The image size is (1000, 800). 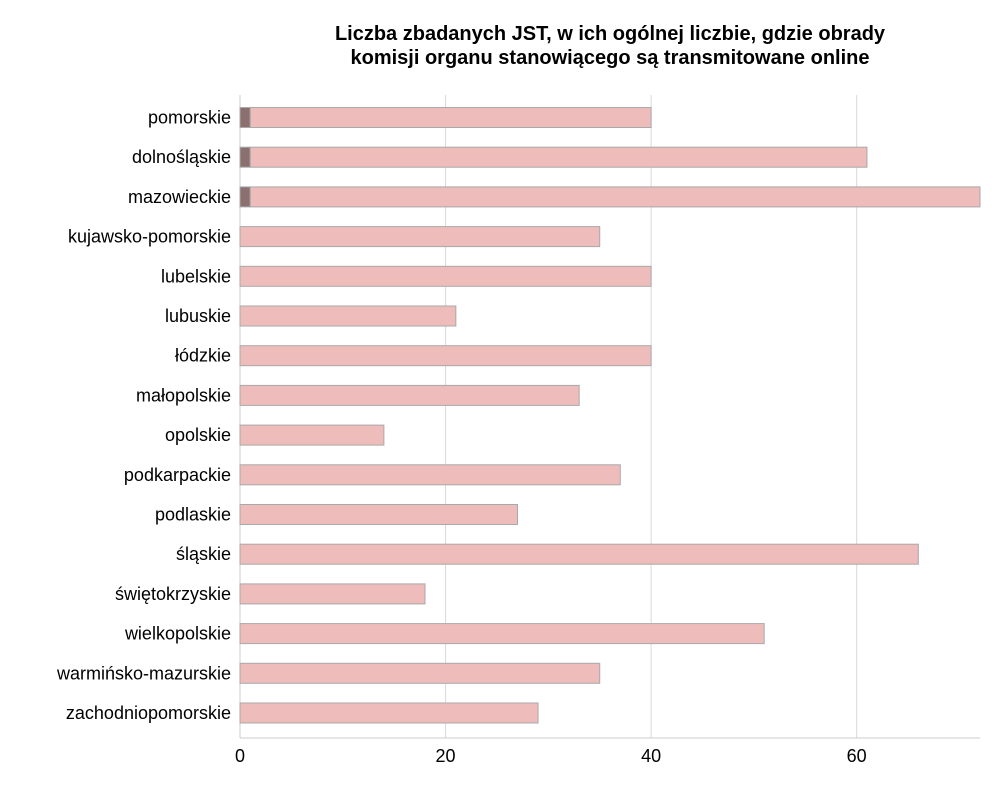 I want to click on category-label-4: kujawsko-pomorskie, so click(x=149, y=237).